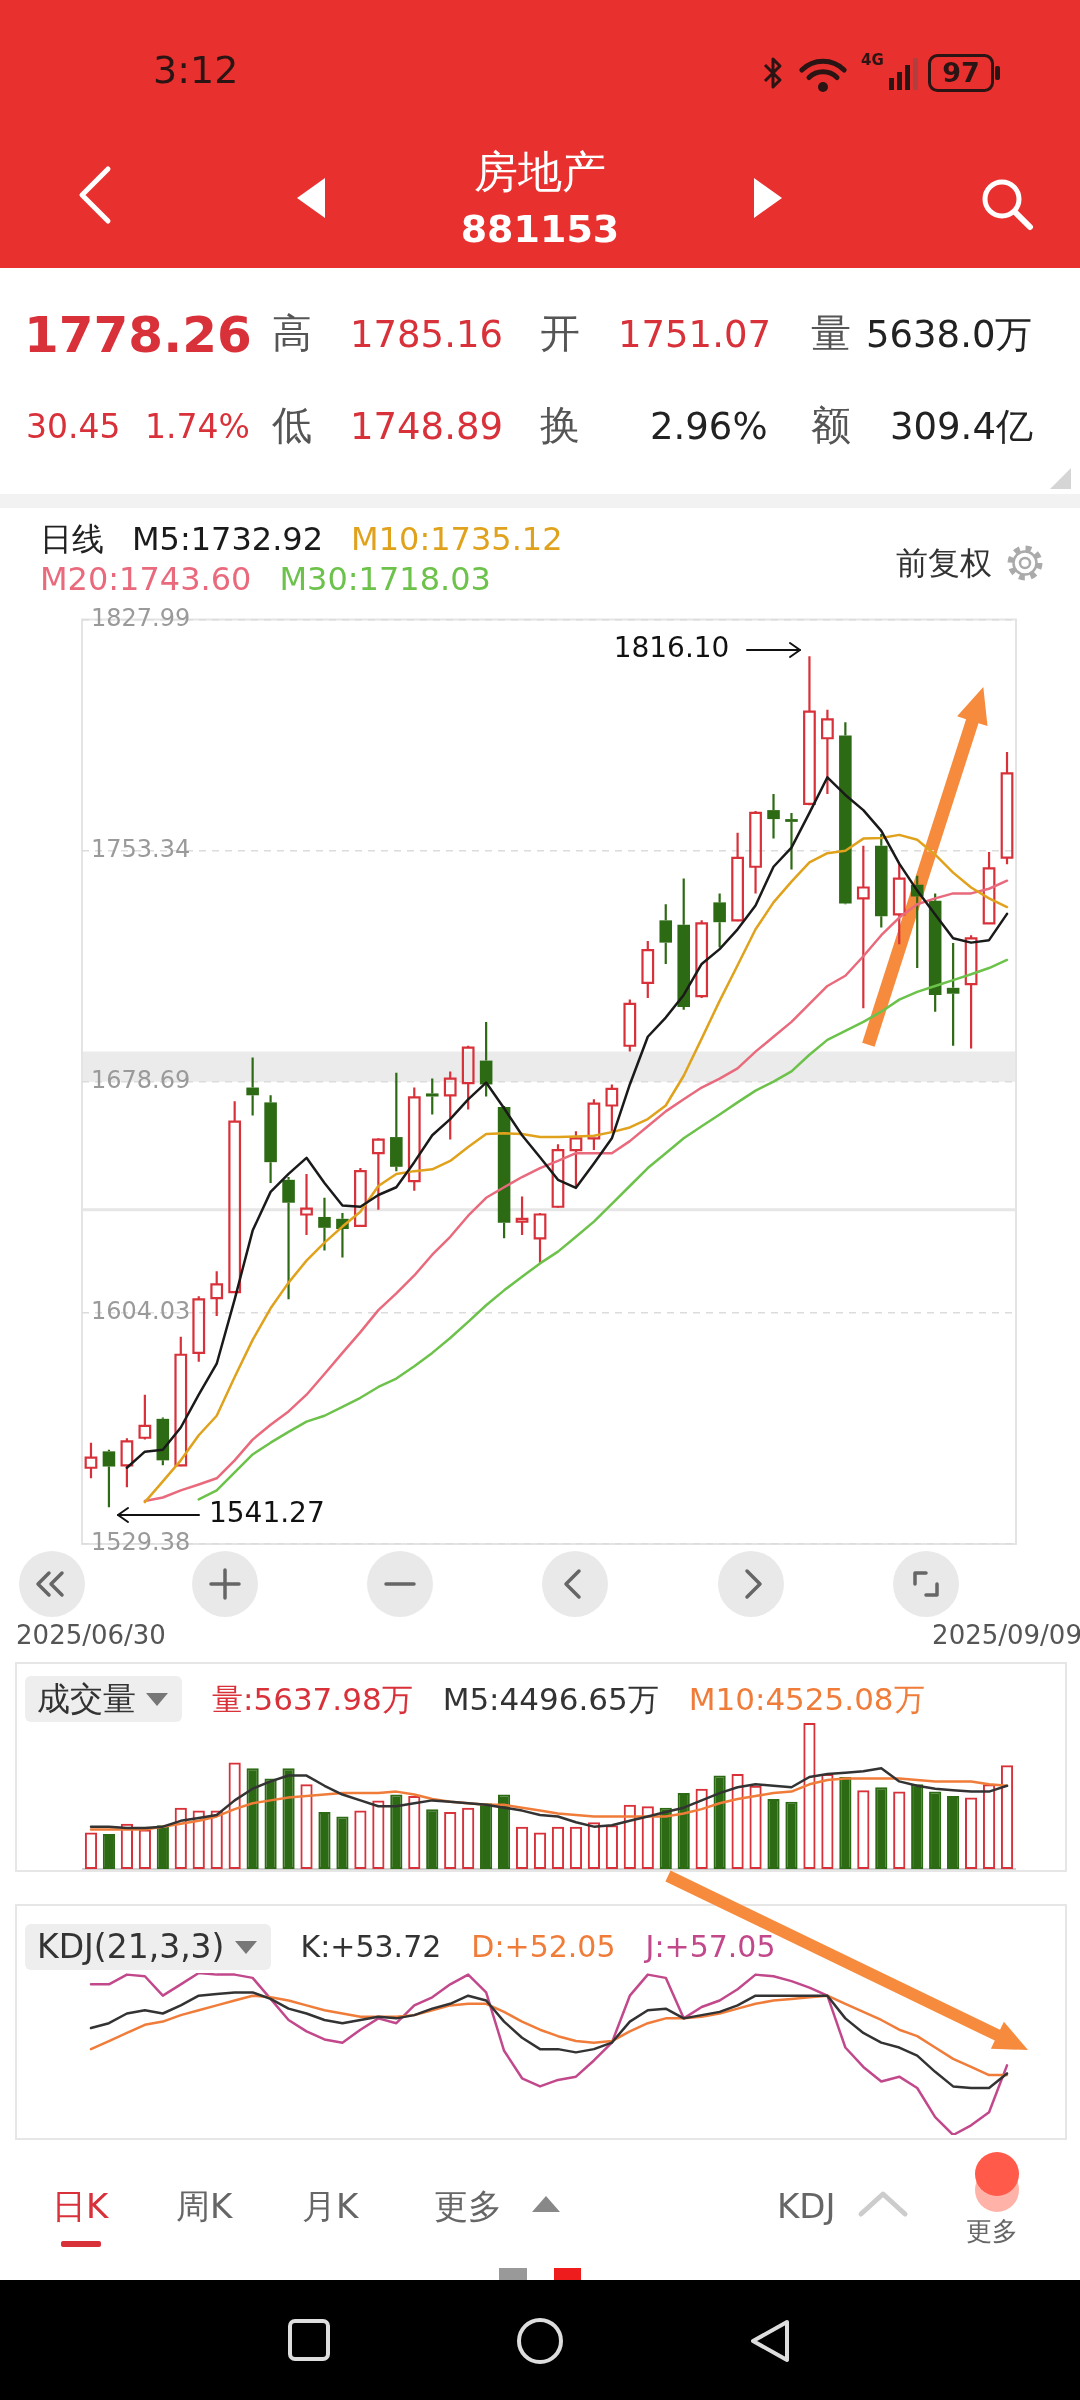  Describe the element at coordinates (371, 1947) in the screenshot. I see `series-label: K:+53.72` at that location.